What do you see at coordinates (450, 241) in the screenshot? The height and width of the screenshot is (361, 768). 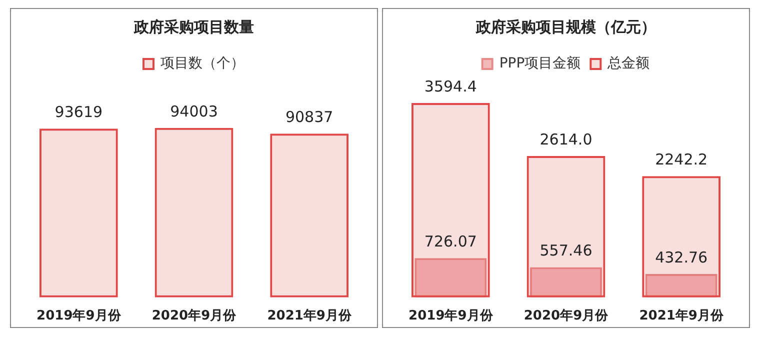 I see `data-label: 726.07` at bounding box center [450, 241].